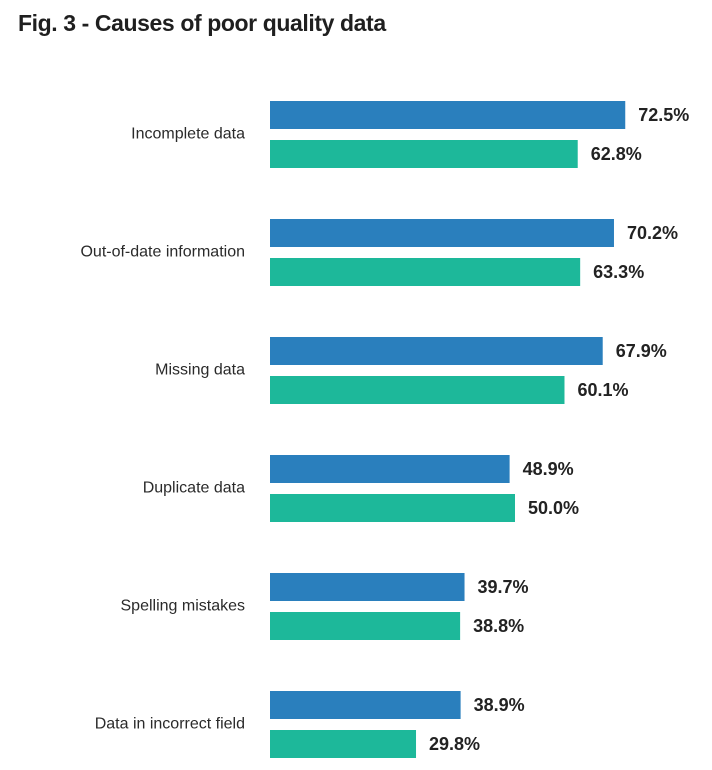  Describe the element at coordinates (663, 115) in the screenshot. I see `value-label-incomplete-data-series-1: 72.5%` at that location.